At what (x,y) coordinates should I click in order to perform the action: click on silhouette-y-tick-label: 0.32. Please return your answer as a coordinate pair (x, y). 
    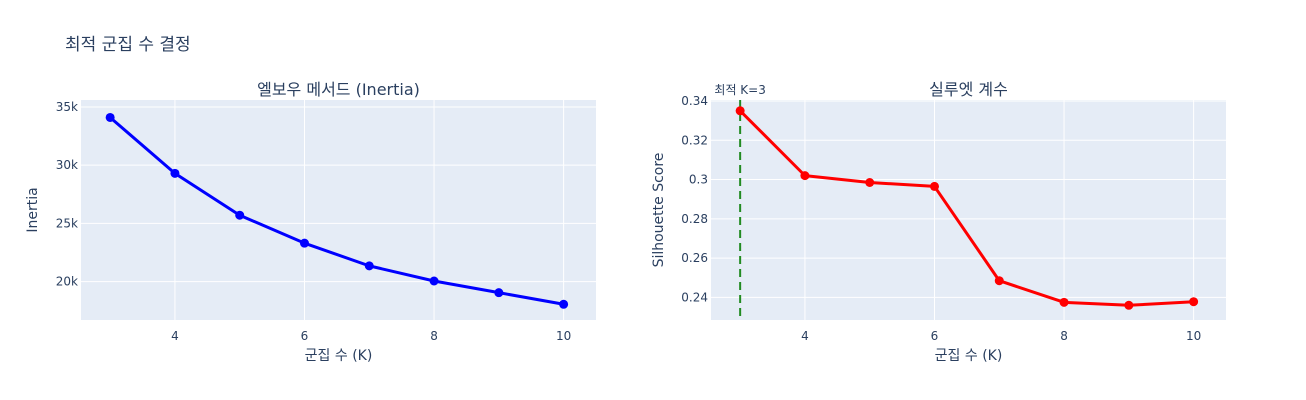
    Looking at the image, I should click on (694, 140).